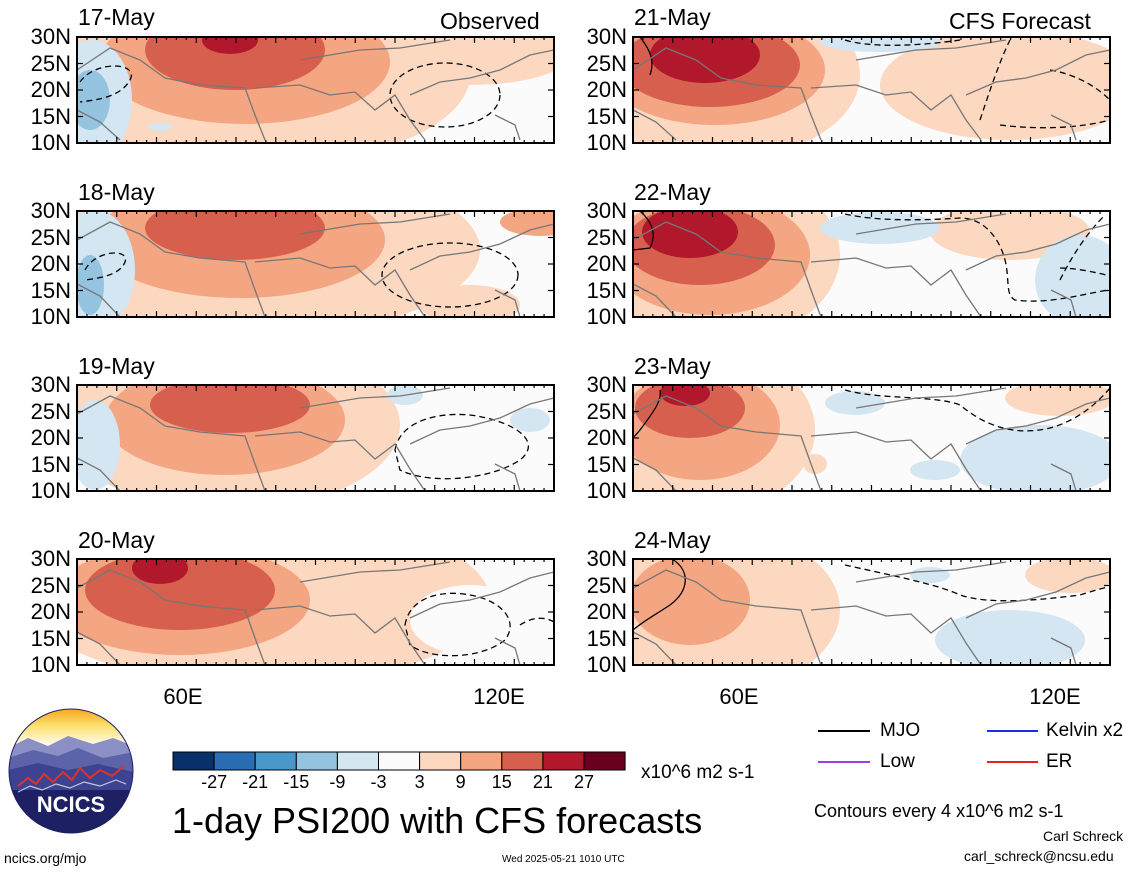 The height and width of the screenshot is (872, 1135). I want to click on panel-date-21-may: 21-May, so click(672, 17).